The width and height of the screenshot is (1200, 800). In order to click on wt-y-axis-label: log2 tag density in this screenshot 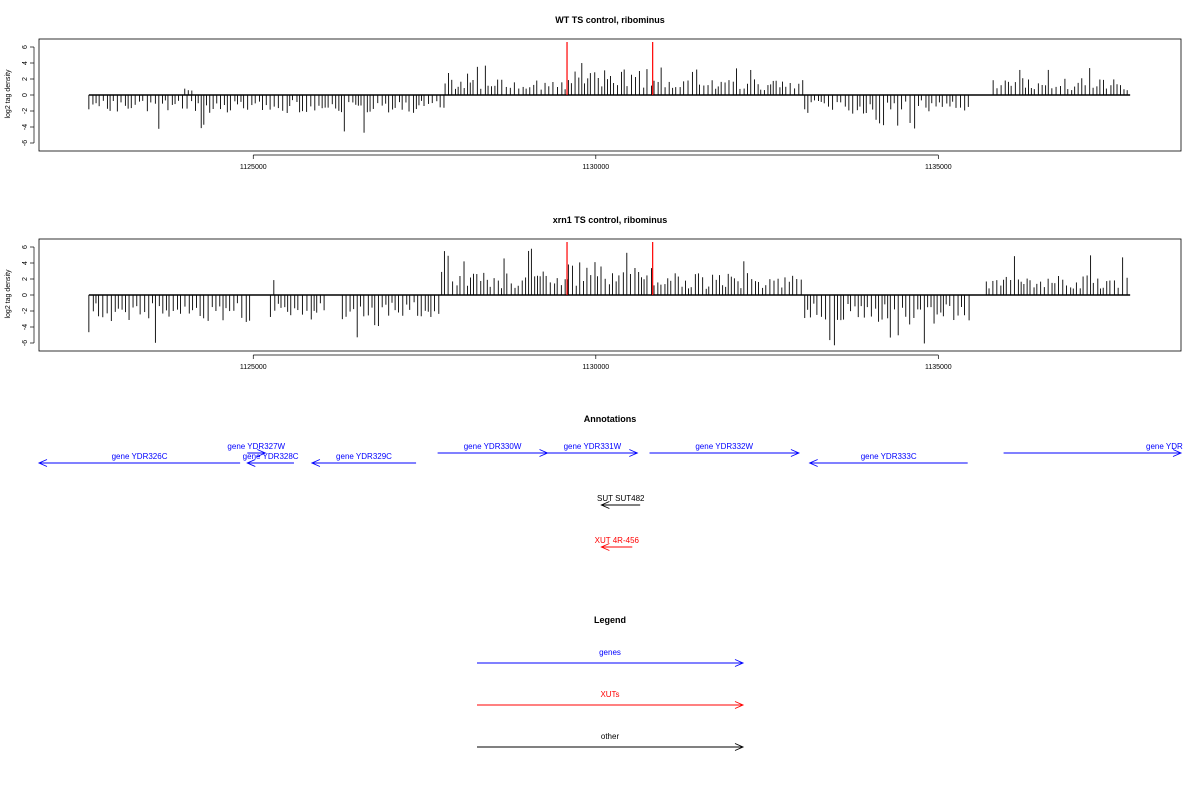, I will do `click(8, 94)`.